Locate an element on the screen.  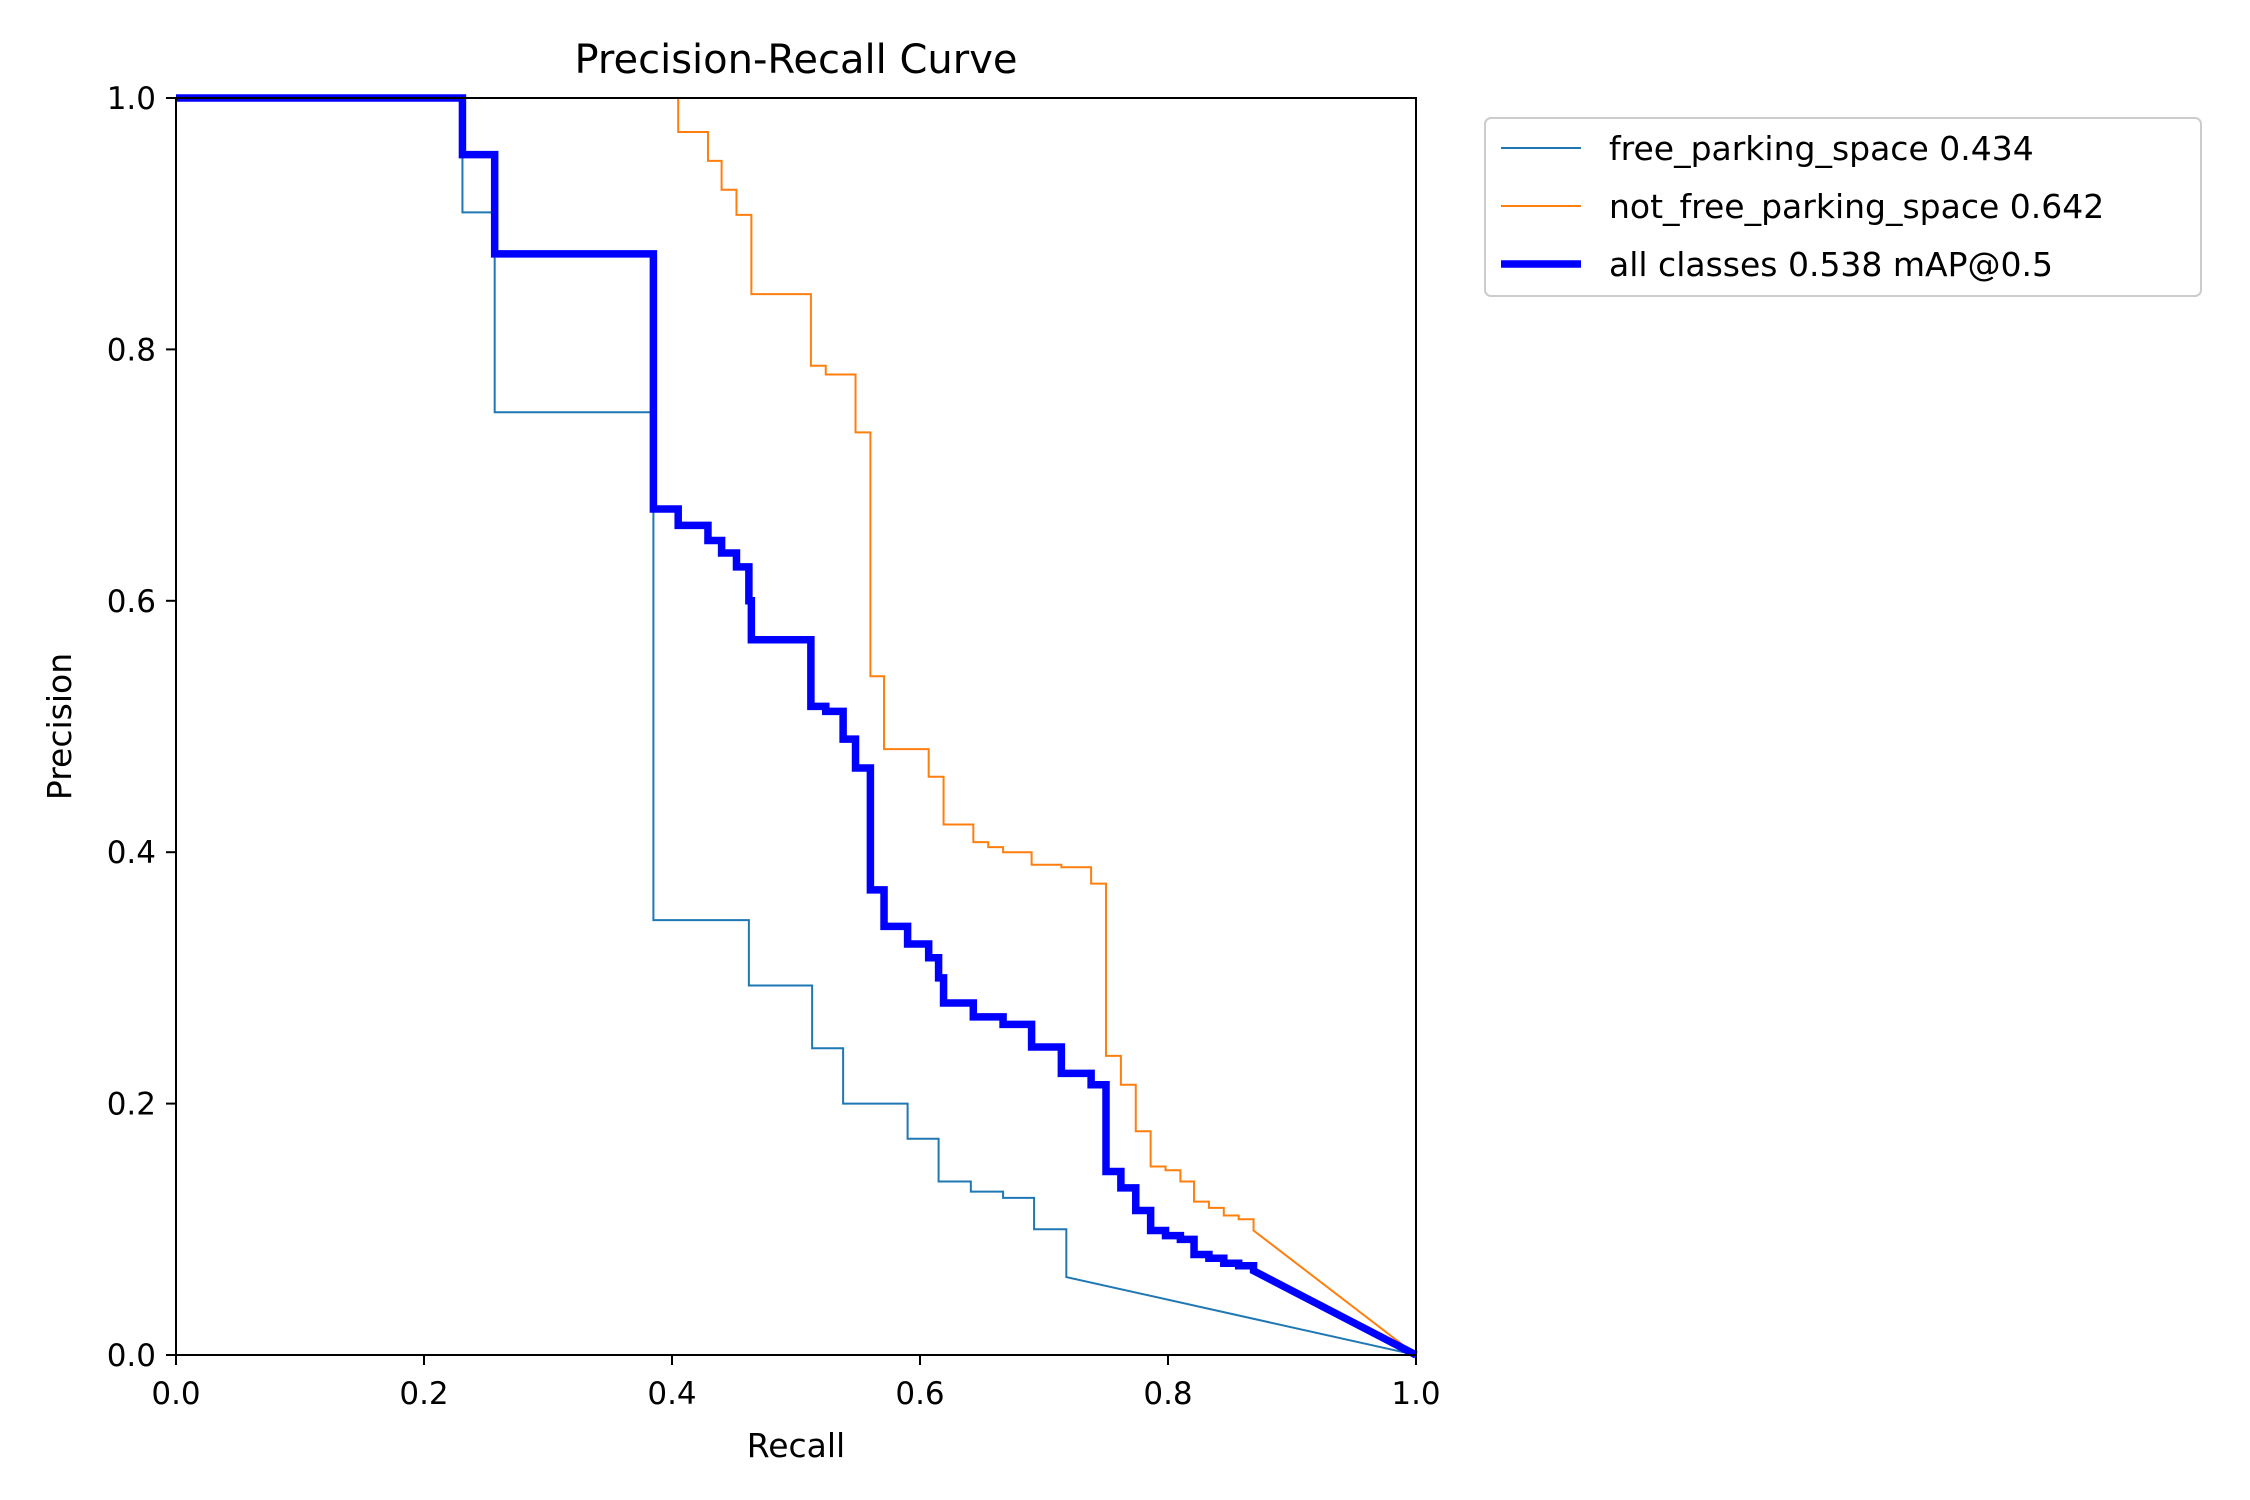
x-axis-title: Recall is located at coordinates (796, 1445).